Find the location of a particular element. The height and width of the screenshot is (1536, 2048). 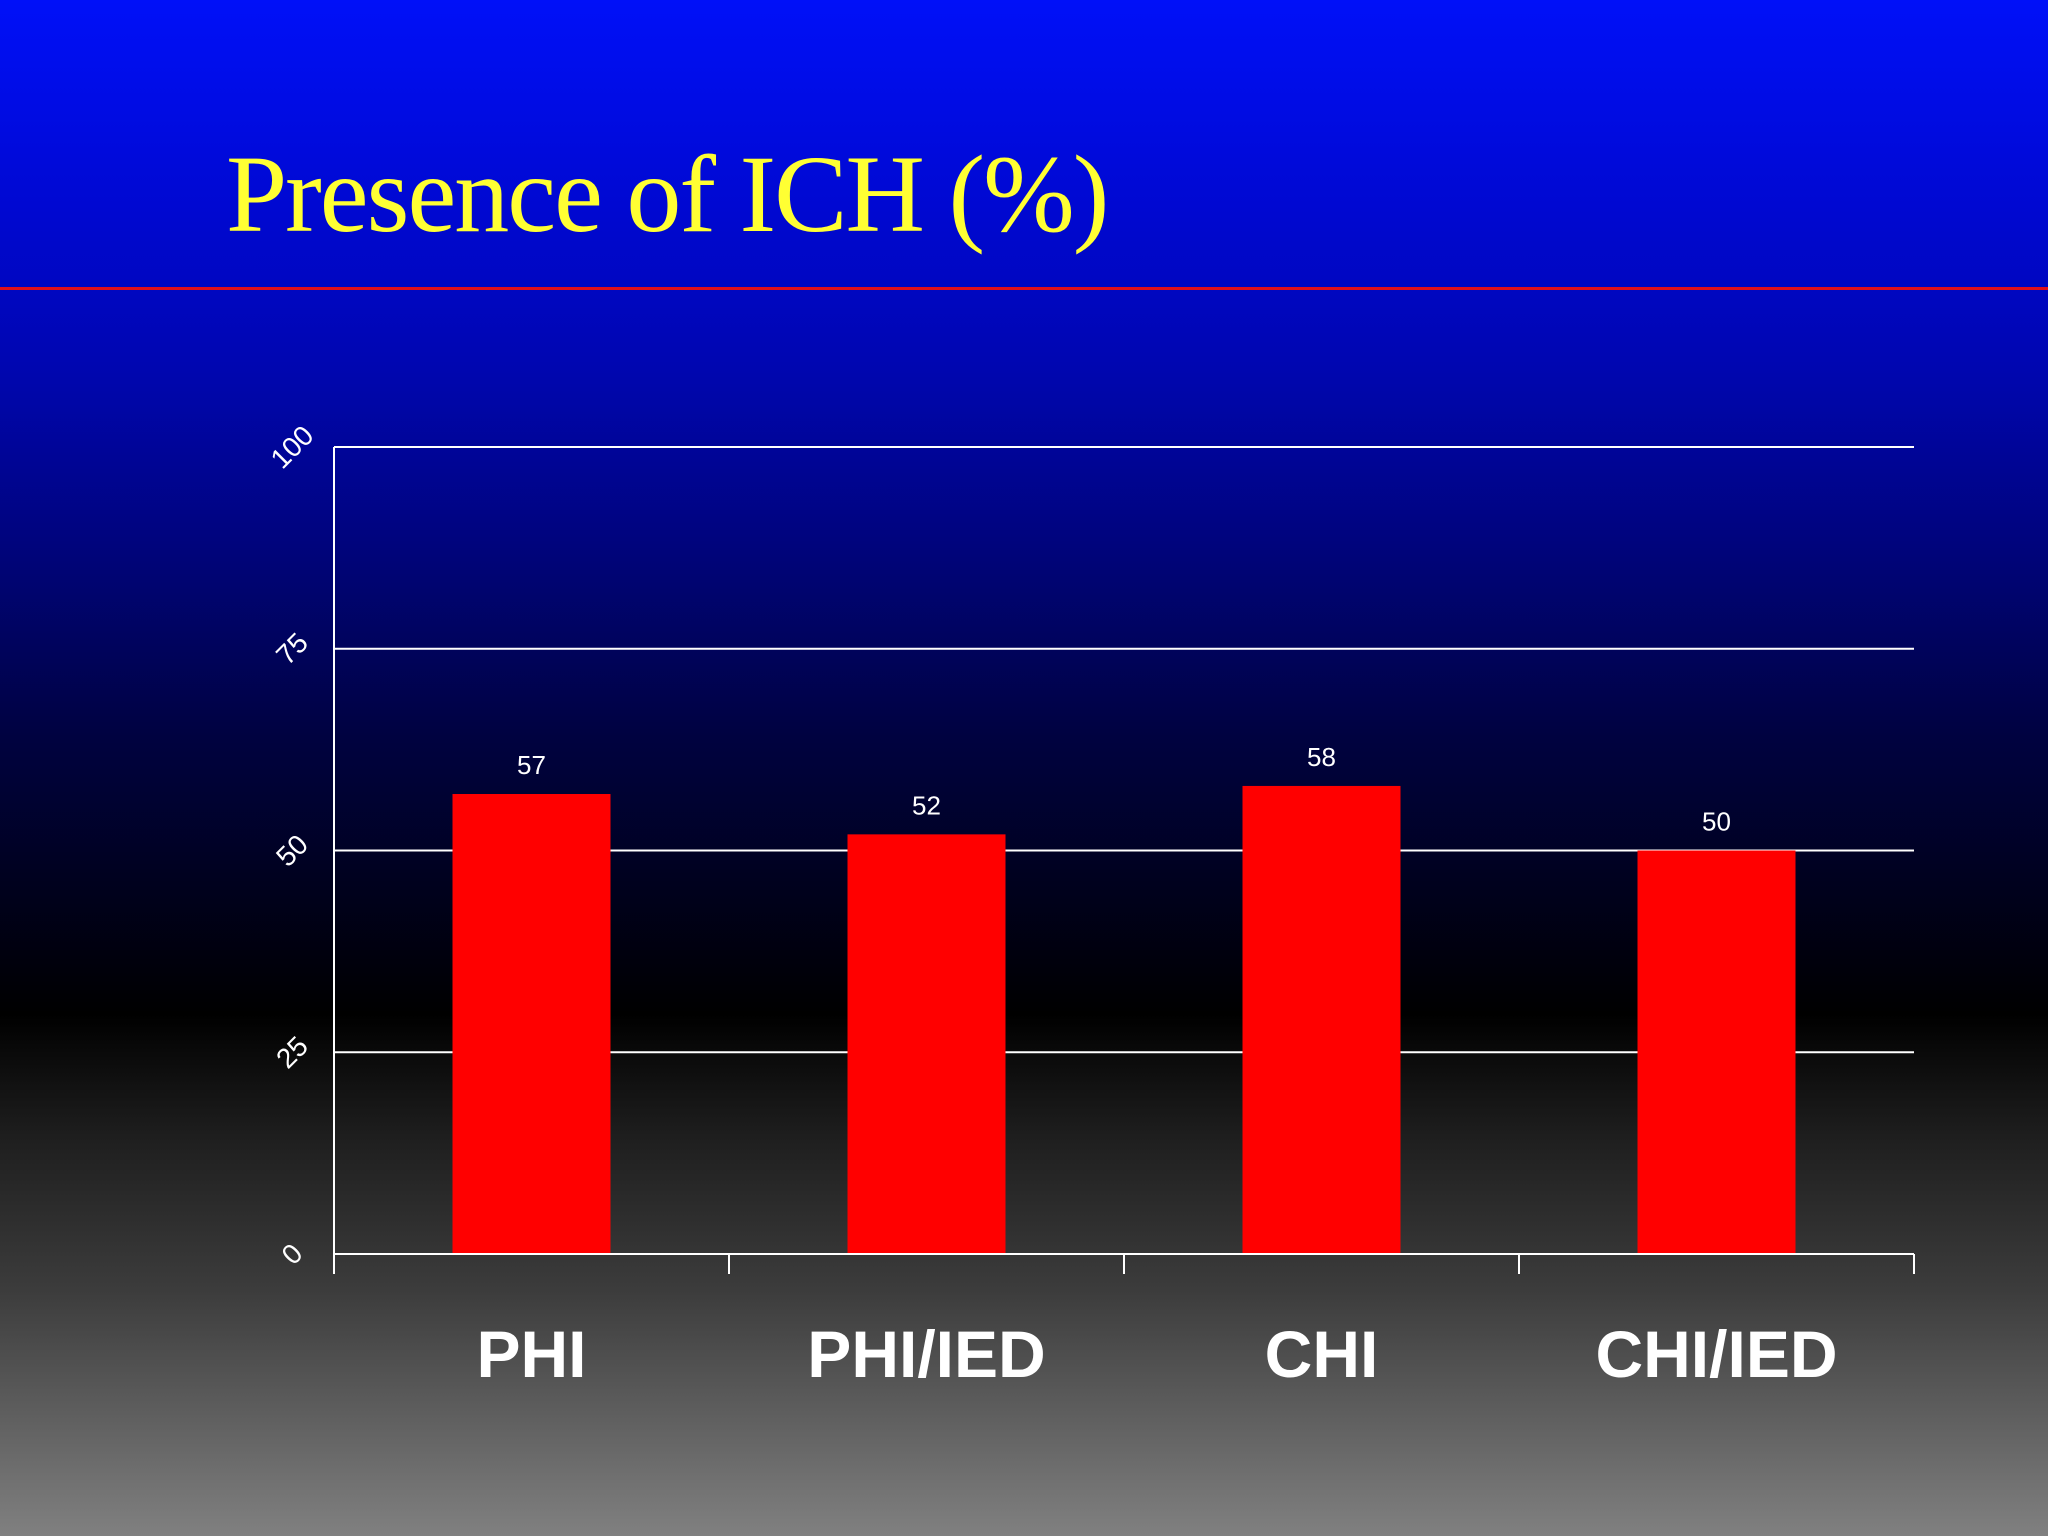

data-label-phi-ied: 52 is located at coordinates (926, 805).